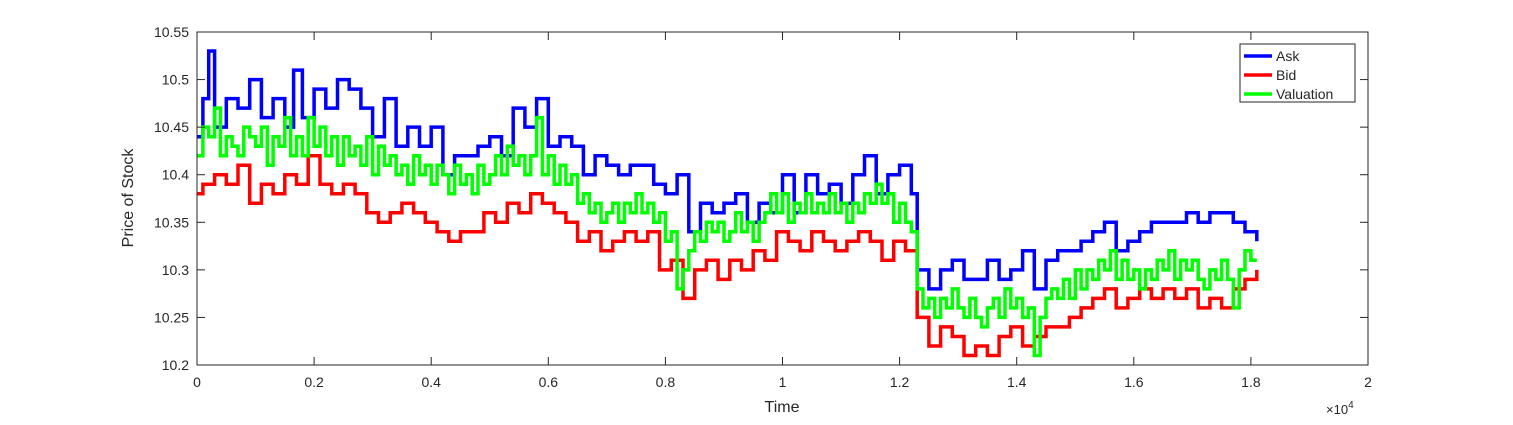 The image size is (1513, 425). Describe the element at coordinates (549, 382) in the screenshot. I see `x-tick-label: 0.6` at that location.